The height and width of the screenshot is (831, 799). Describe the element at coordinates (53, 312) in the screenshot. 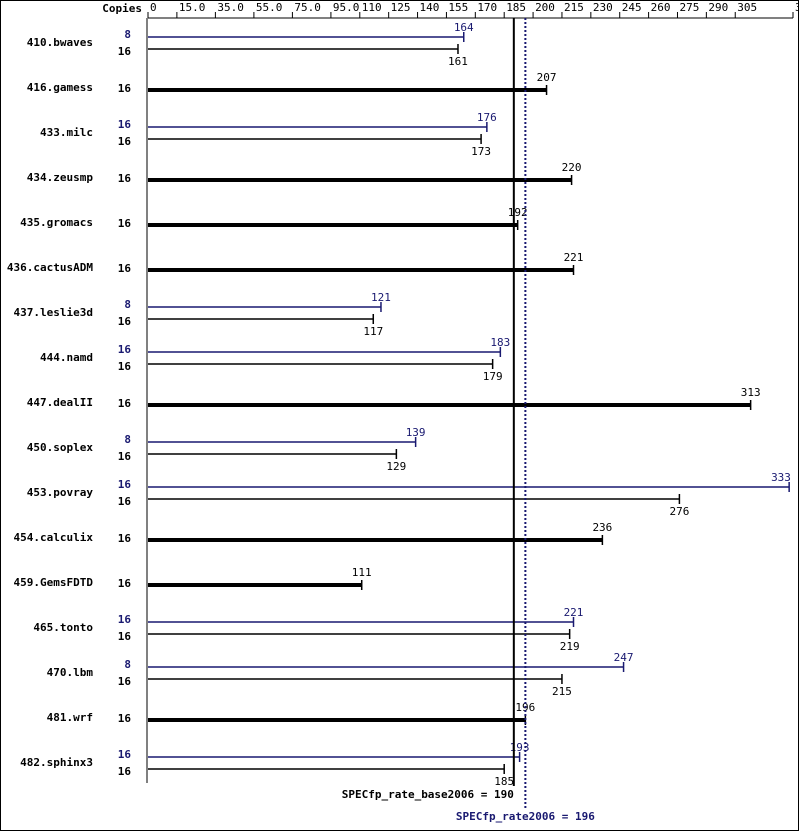

I see `benchmark-name: 437.leslie3d` at that location.